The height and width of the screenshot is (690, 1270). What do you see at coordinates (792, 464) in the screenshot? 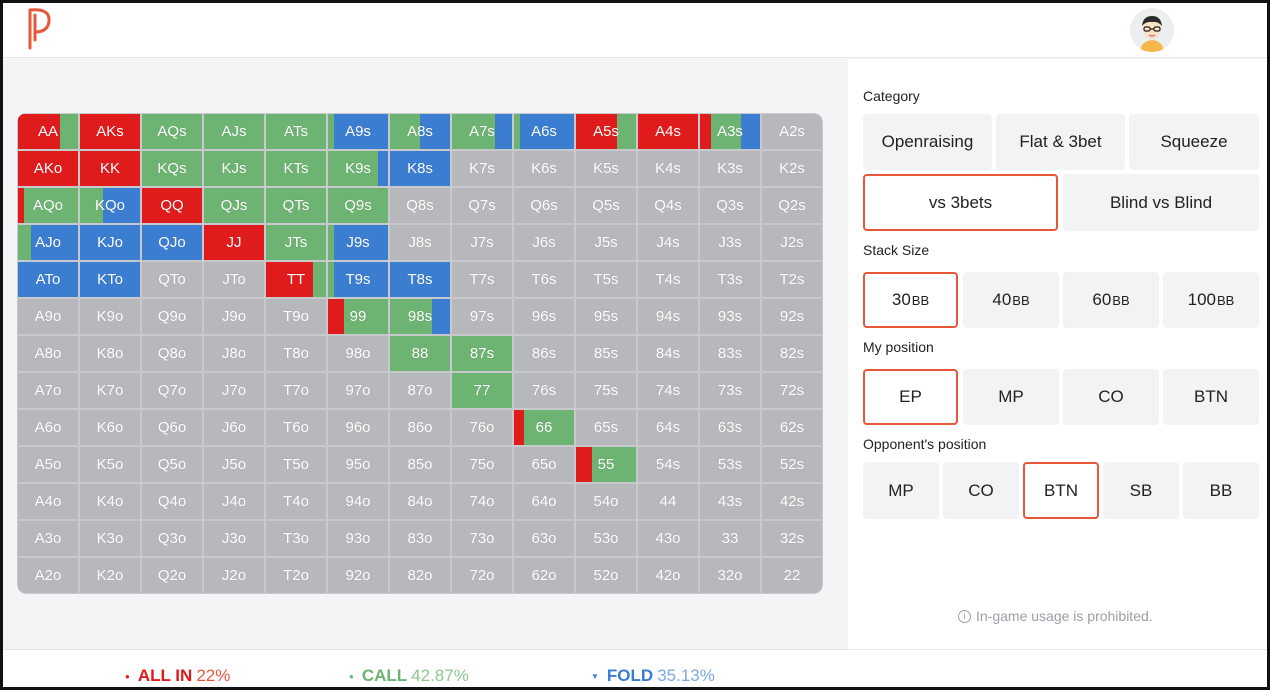
I see `hand-cell: 52s` at bounding box center [792, 464].